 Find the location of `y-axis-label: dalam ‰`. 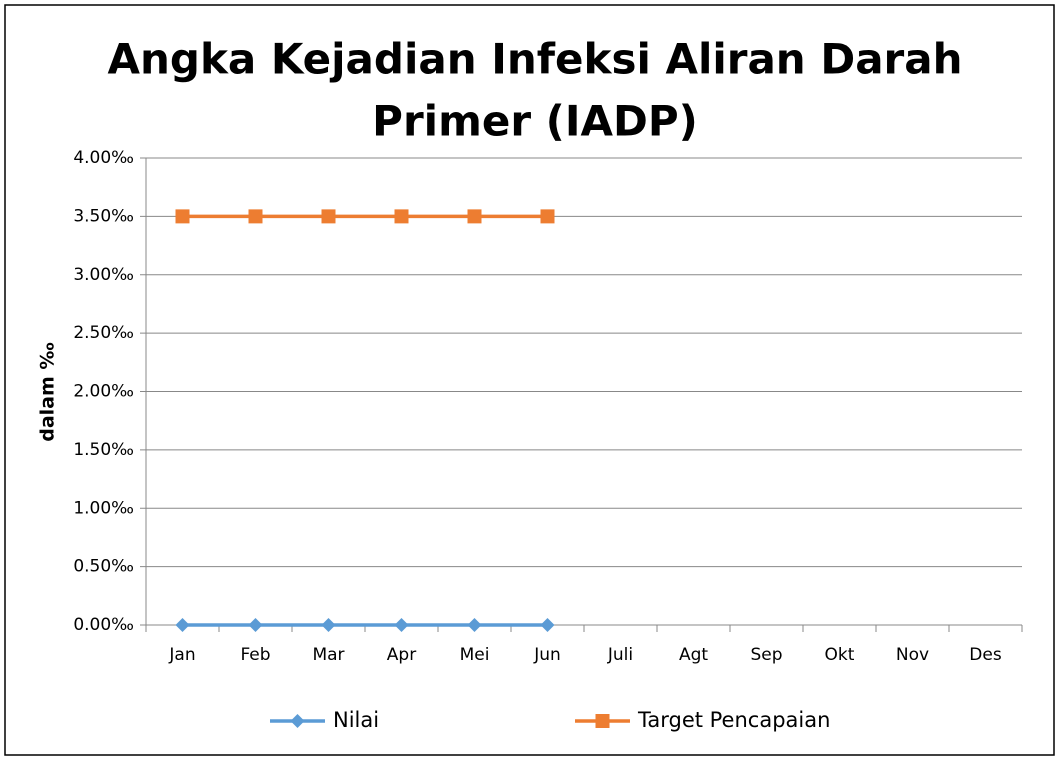

y-axis-label: dalam ‰ is located at coordinates (48, 392).